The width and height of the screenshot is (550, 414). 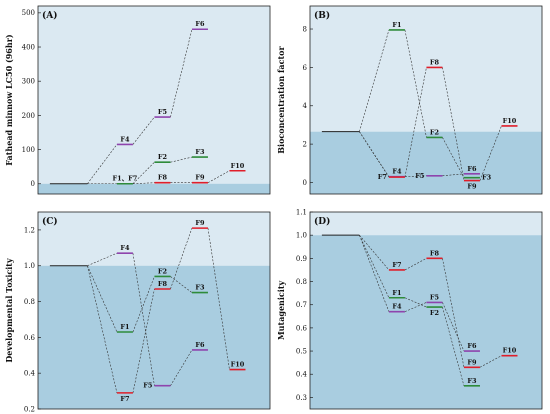 I want to click on point-label: F7, so click(x=396, y=265).